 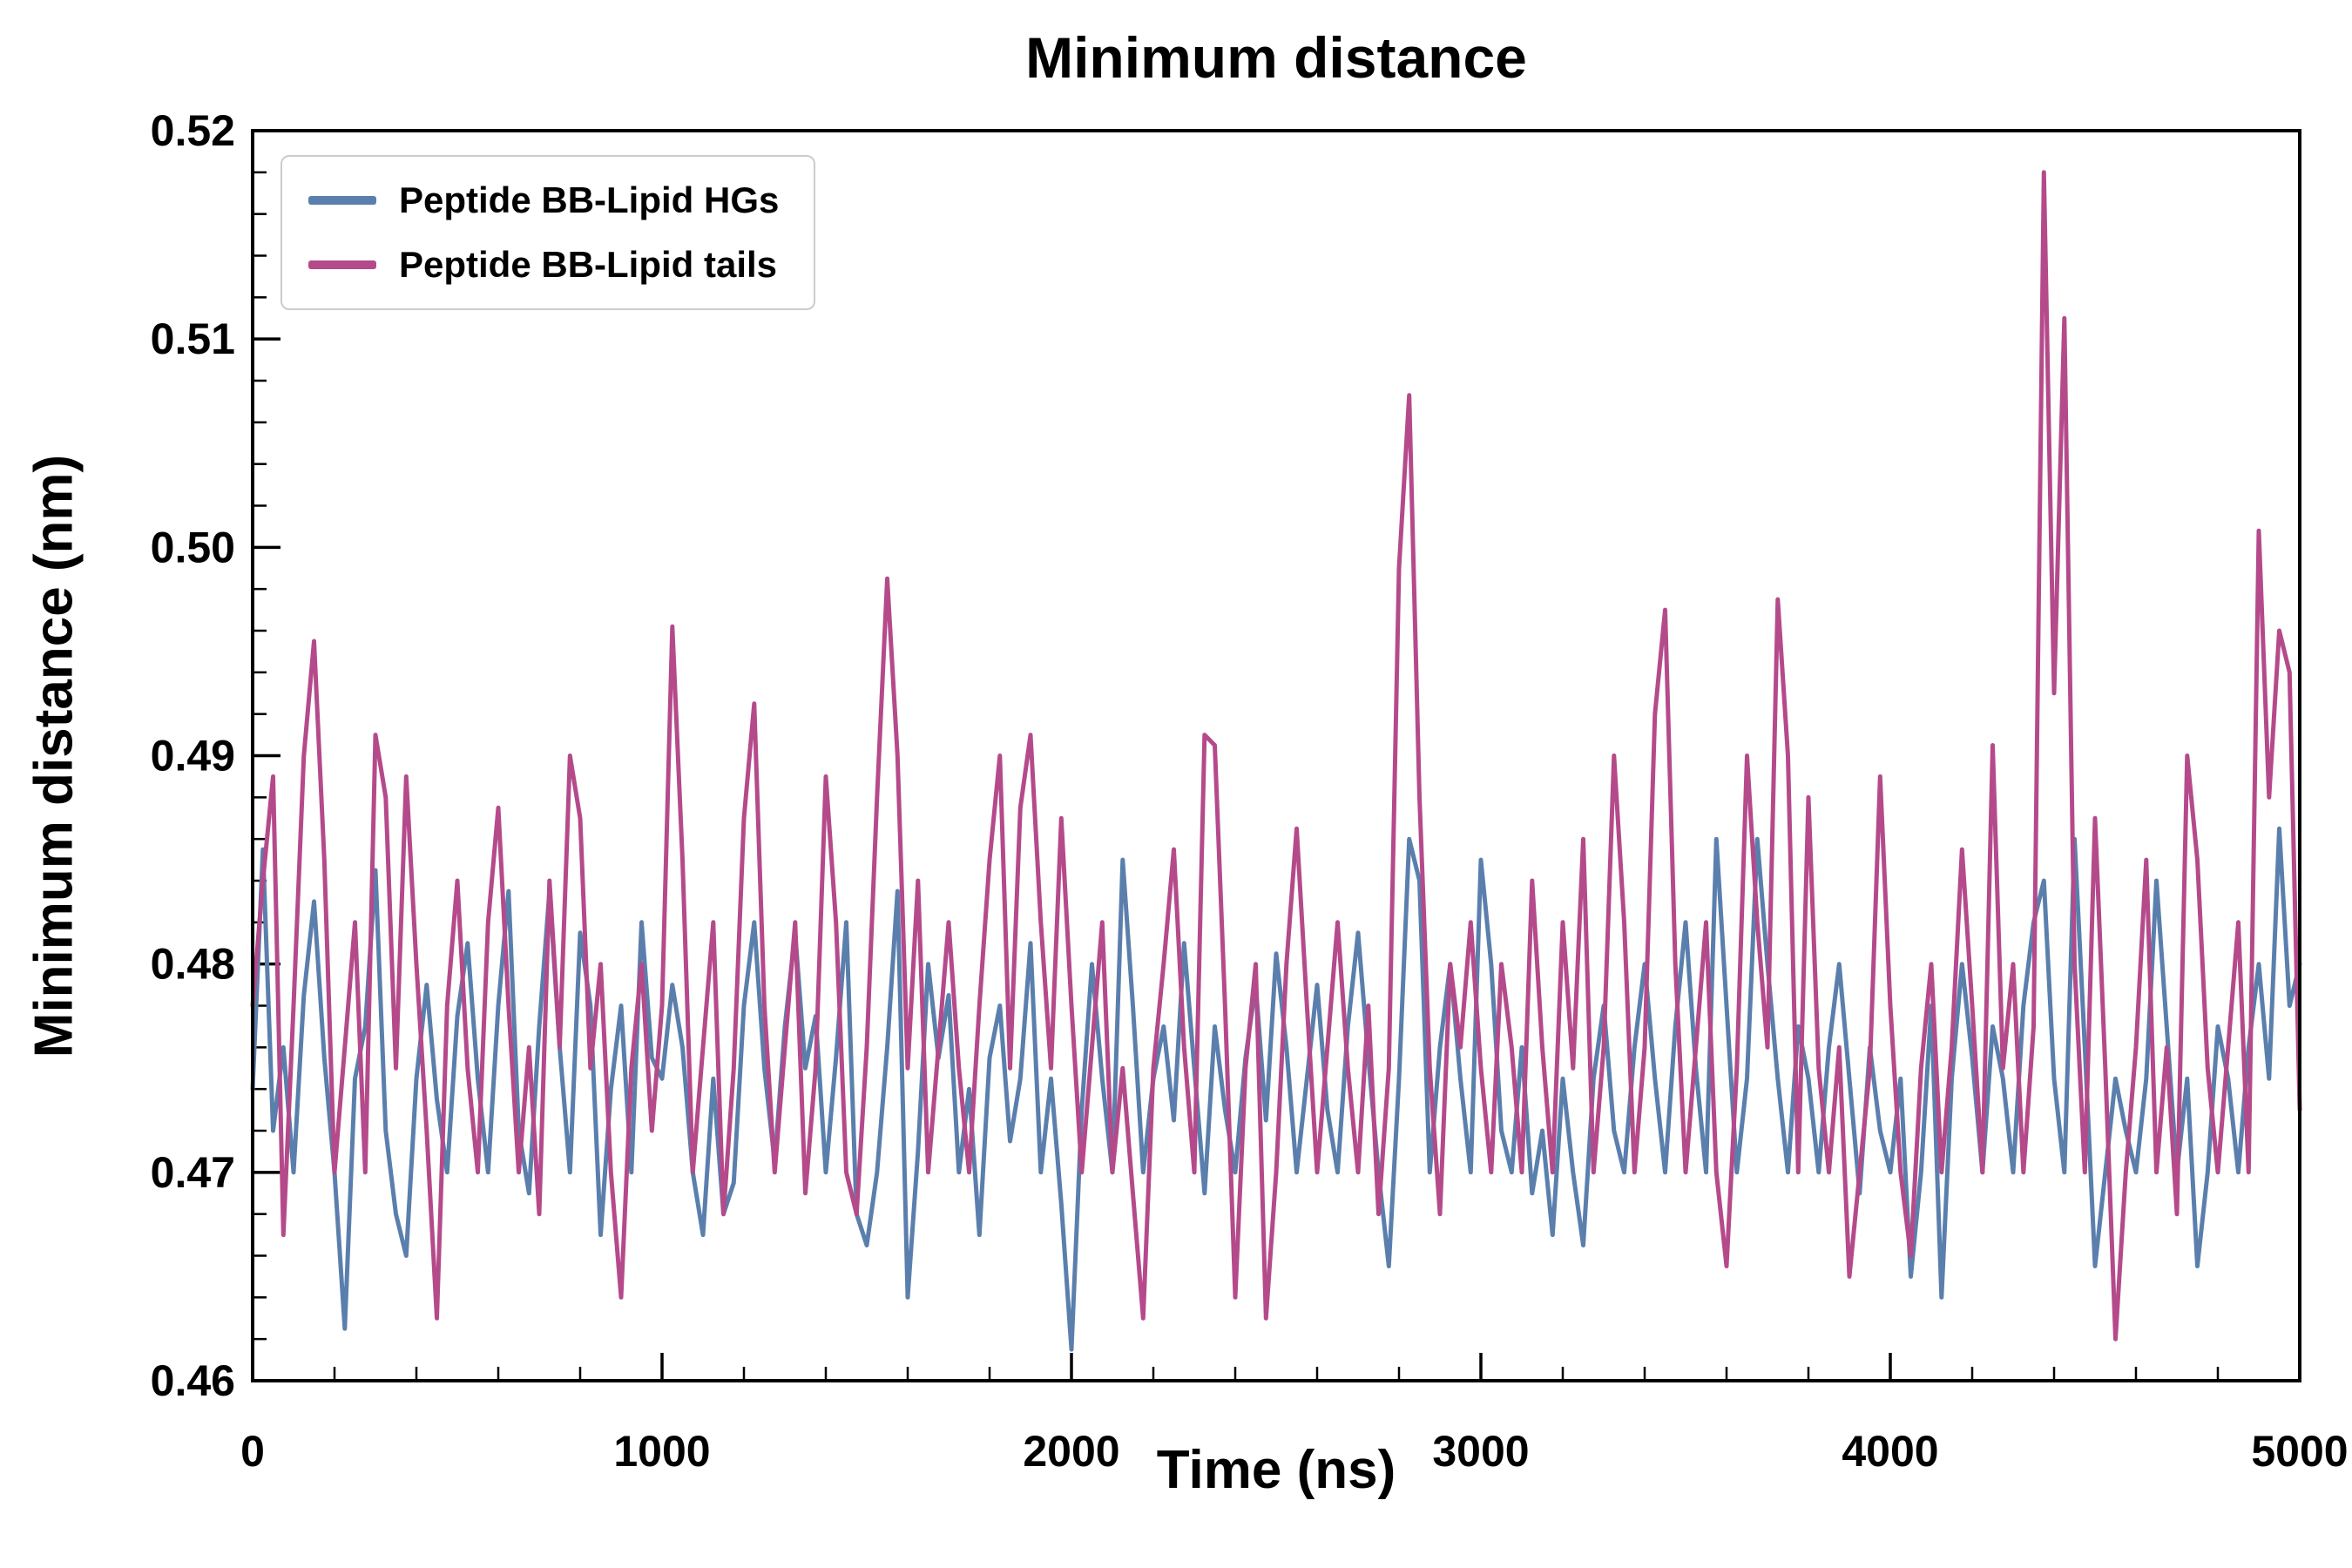 What do you see at coordinates (193, 130) in the screenshot?
I see `y-tick-label: 0.52` at bounding box center [193, 130].